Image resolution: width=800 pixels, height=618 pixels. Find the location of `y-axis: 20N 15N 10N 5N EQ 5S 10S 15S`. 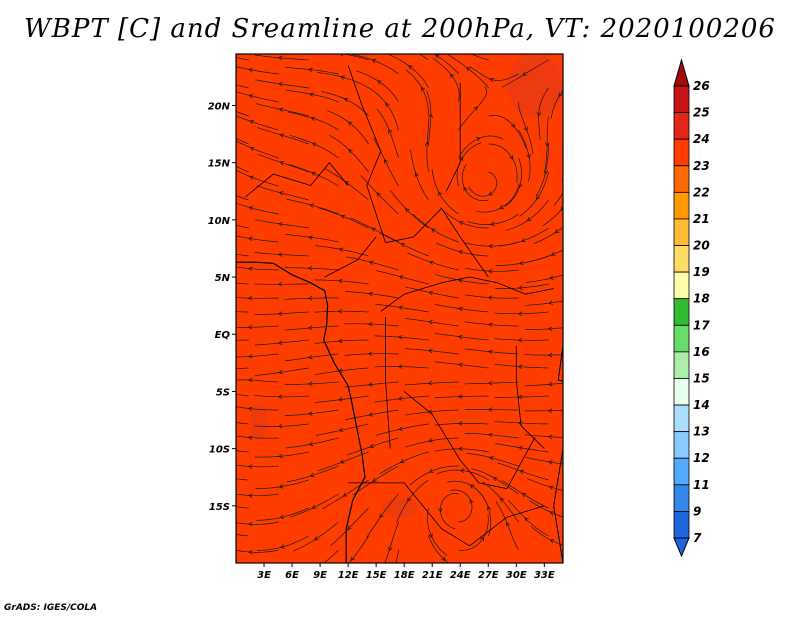

y-axis: 20N 15N 10N 5N EQ 5S 10S 15S is located at coordinates (222, 307).